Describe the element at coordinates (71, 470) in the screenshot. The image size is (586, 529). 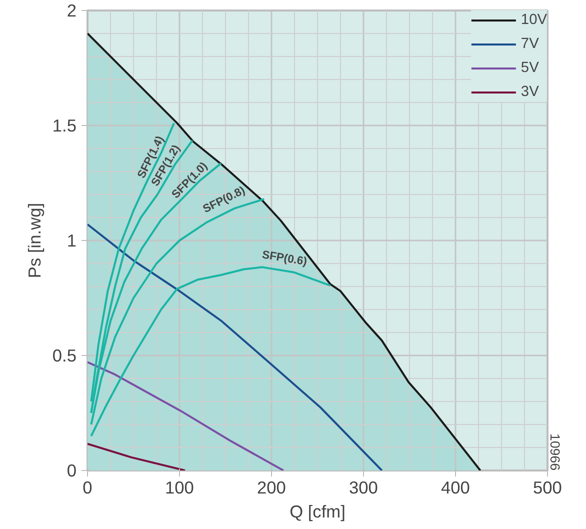
I see `y-tick-label: 0` at that location.